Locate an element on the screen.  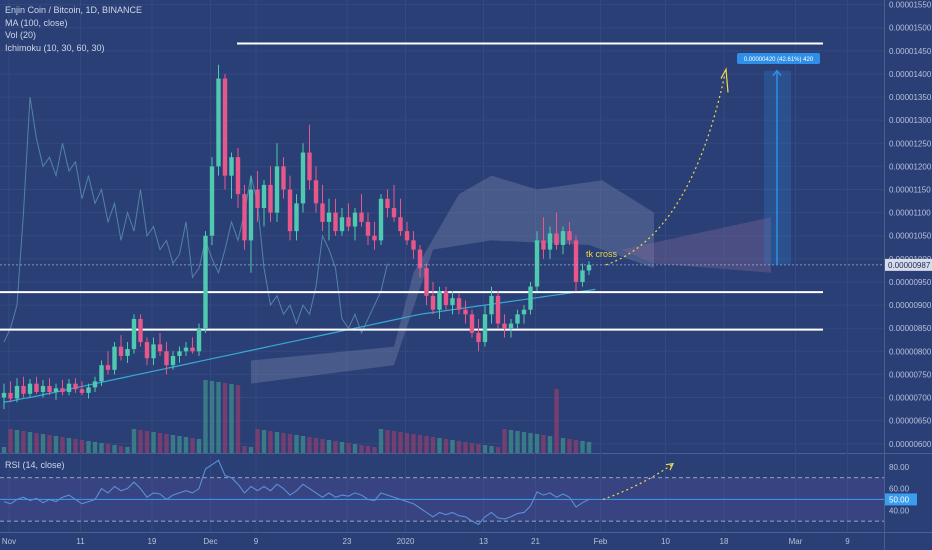
last-price-badge is located at coordinates (908, 264).